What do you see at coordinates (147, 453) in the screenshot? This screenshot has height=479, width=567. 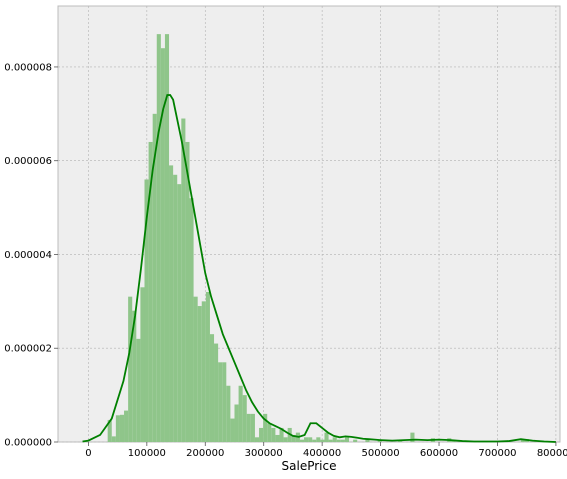 I see `x-tick-label: 100000` at bounding box center [147, 453].